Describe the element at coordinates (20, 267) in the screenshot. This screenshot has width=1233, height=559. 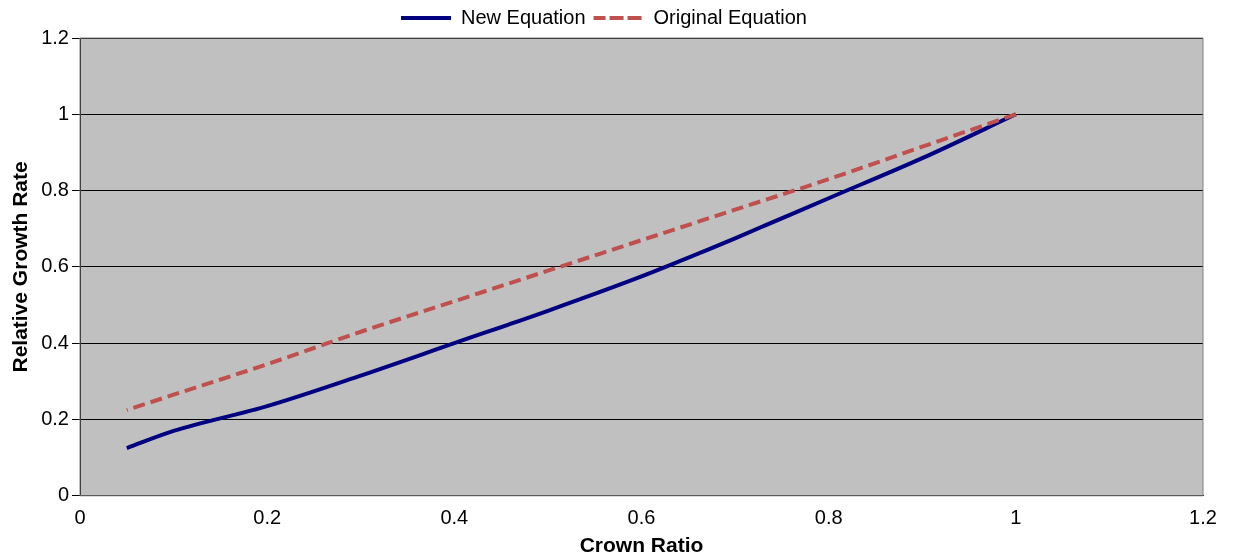
I see `y-axis-title: Relative Growth Rate` at that location.